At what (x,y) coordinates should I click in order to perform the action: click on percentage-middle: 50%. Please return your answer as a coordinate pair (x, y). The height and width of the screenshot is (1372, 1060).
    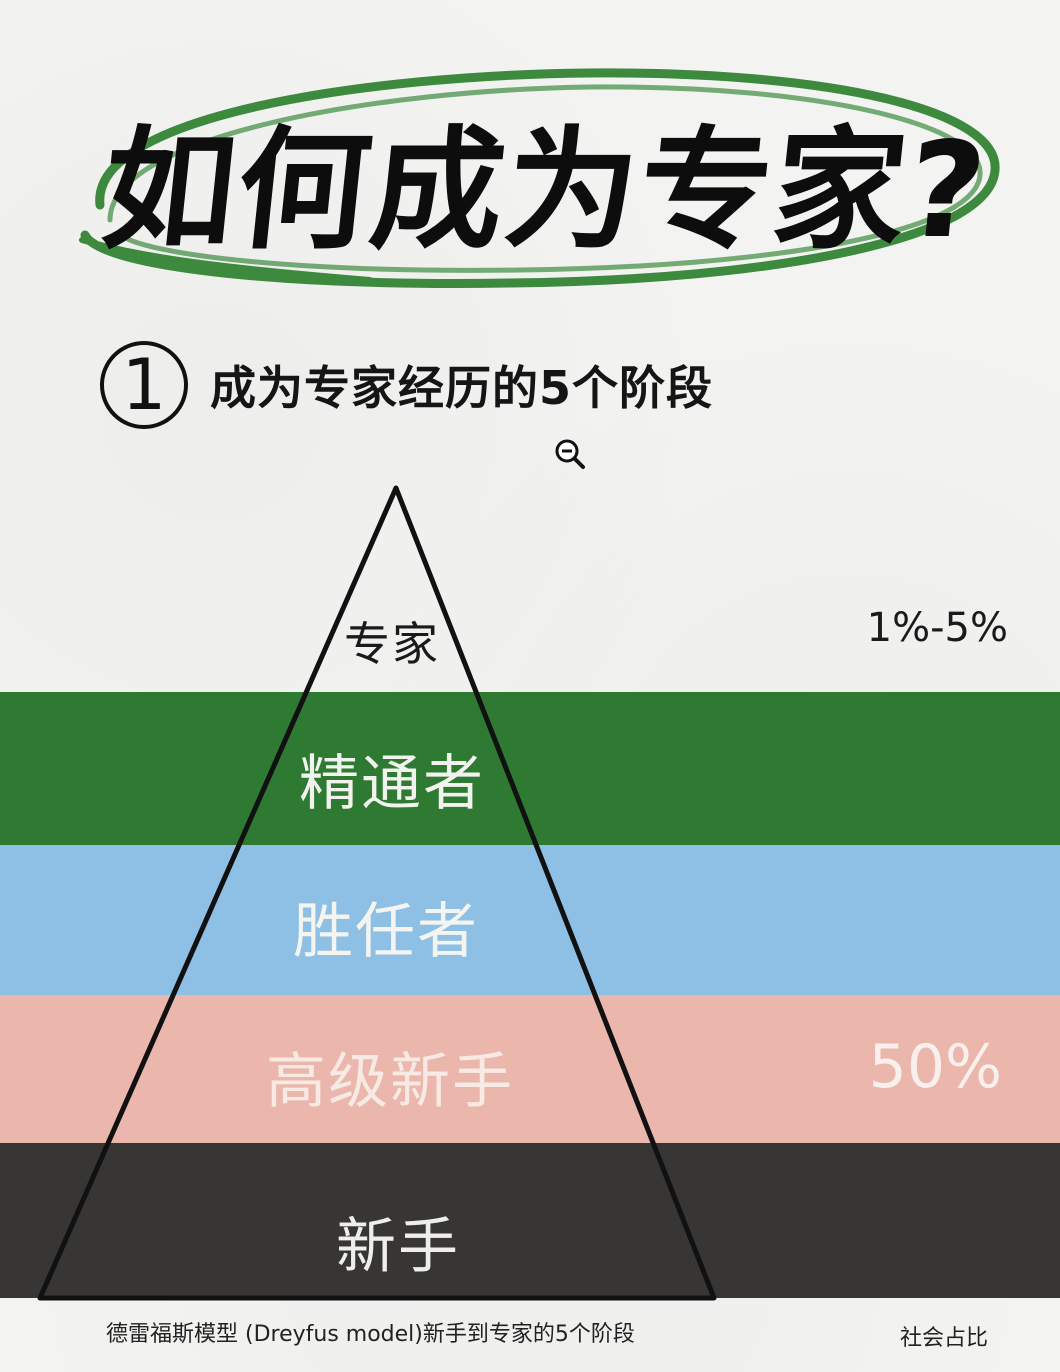
    Looking at the image, I should click on (935, 1067).